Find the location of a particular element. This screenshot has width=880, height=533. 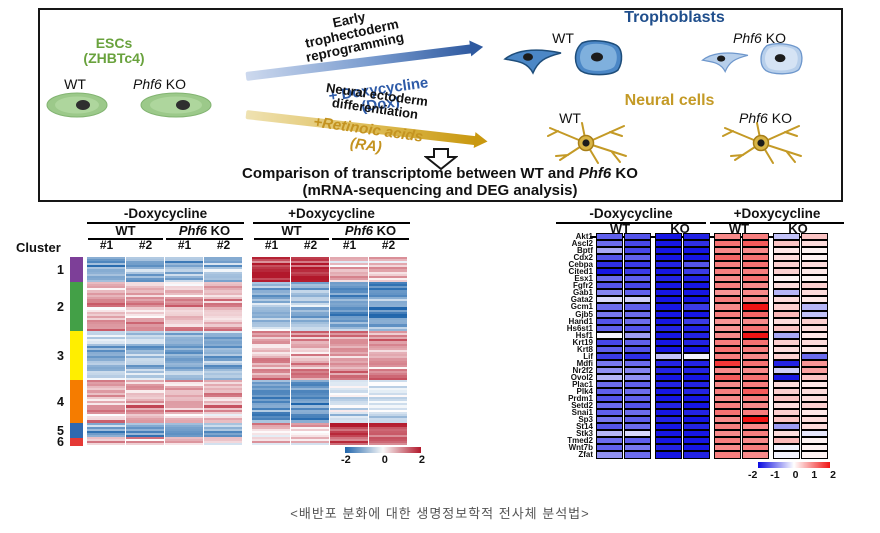

gene-label: Bptf is located at coordinates (585, 251).